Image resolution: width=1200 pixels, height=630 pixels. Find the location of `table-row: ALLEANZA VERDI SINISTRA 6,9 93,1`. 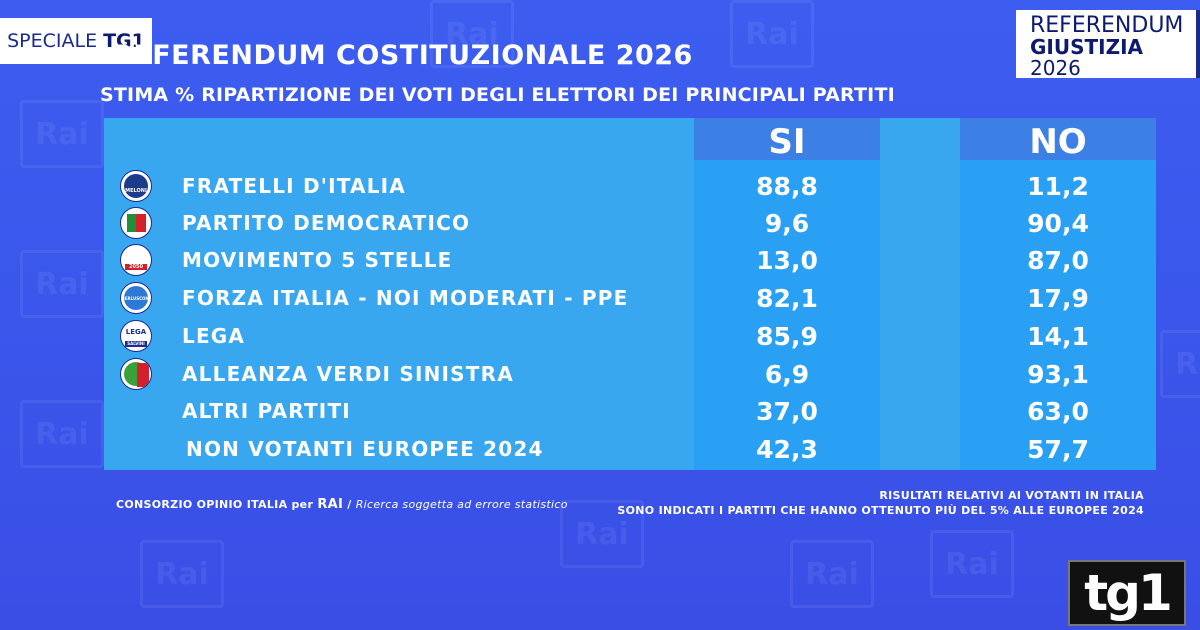

table-row: ALLEANZA VERDI SINISTRA 6,9 93,1 is located at coordinates (630, 374).